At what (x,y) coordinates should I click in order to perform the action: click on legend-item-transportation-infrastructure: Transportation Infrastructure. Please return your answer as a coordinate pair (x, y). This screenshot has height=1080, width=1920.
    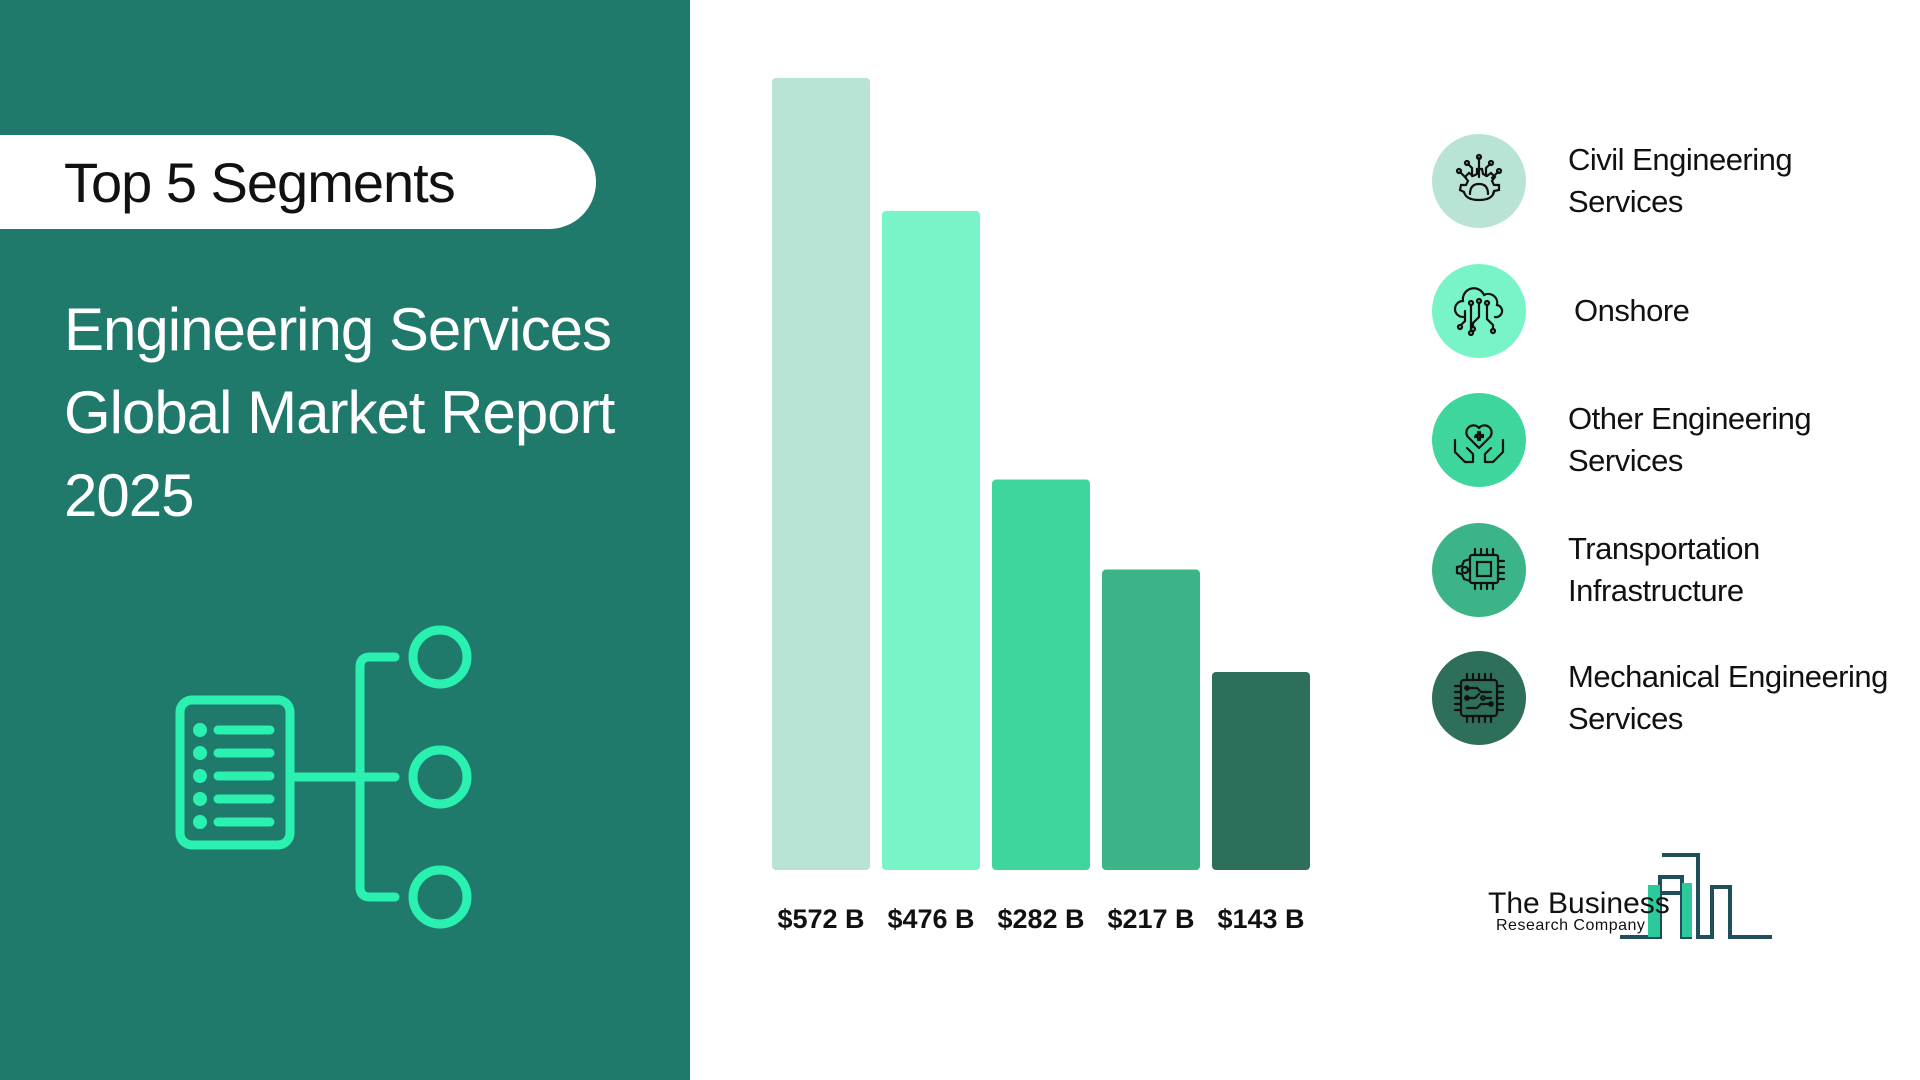
    Looking at the image, I should click on (1672, 570).